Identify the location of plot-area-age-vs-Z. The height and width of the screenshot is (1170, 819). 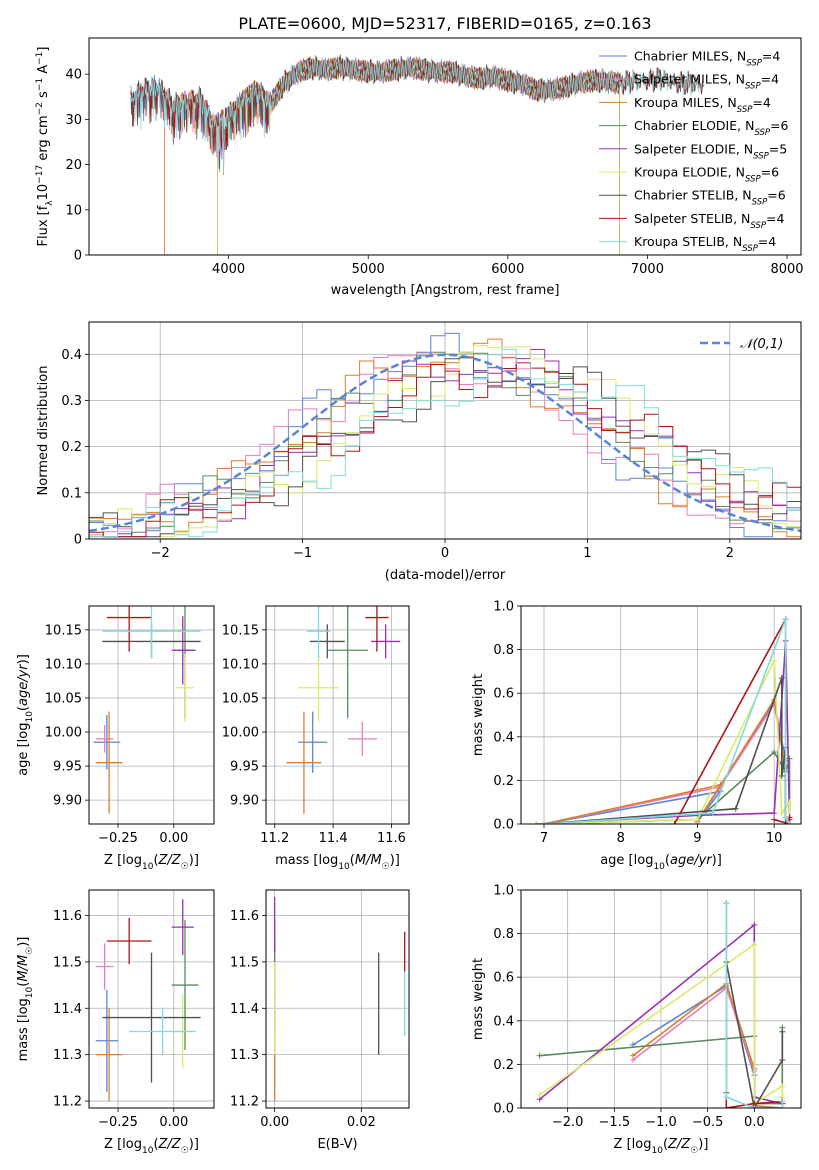
(147, 710).